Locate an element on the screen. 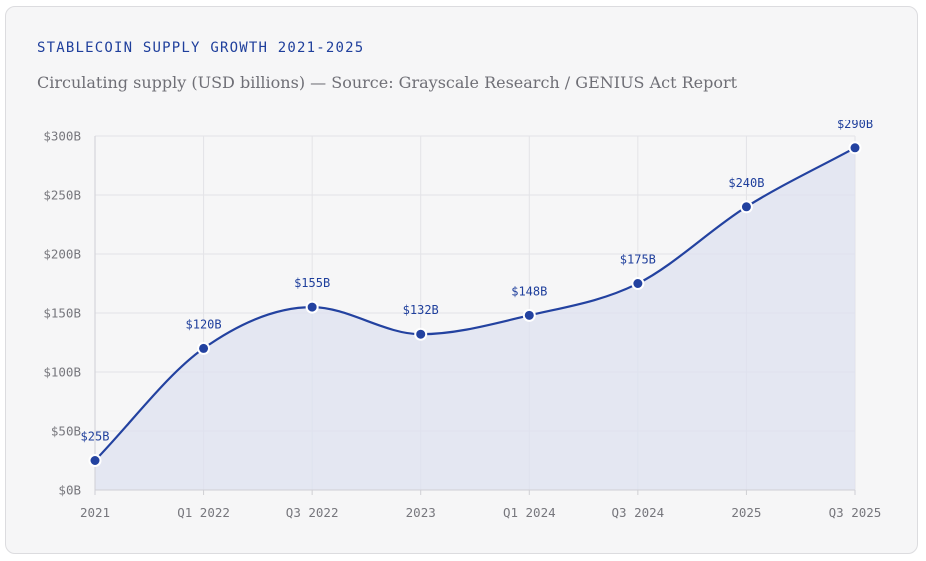  x-tick-label: Q3 2025 is located at coordinates (855, 512).